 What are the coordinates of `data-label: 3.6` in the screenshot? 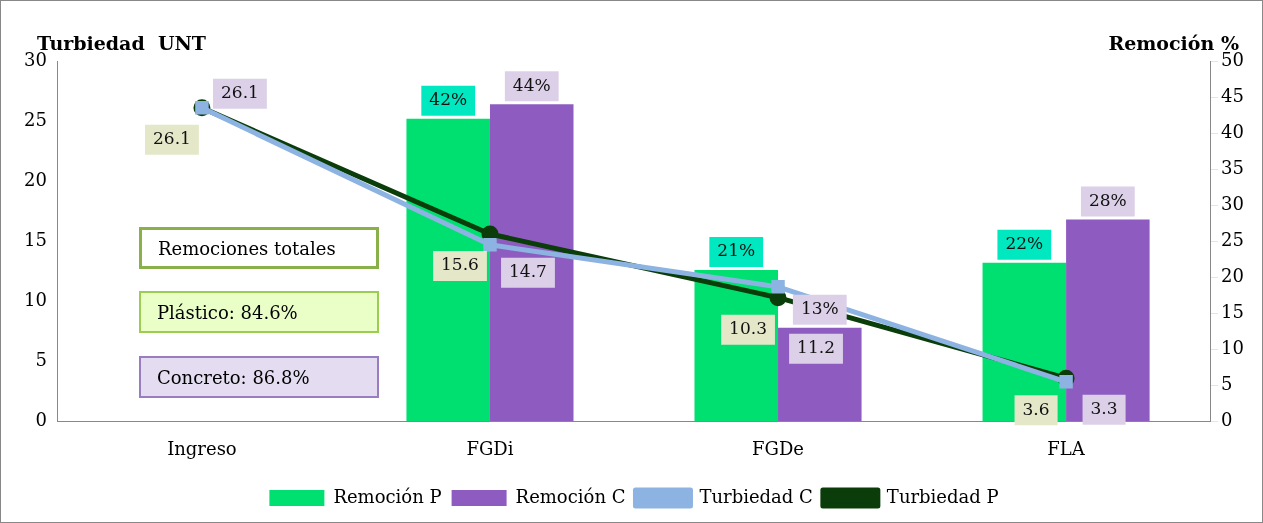 It's located at (1036, 408).